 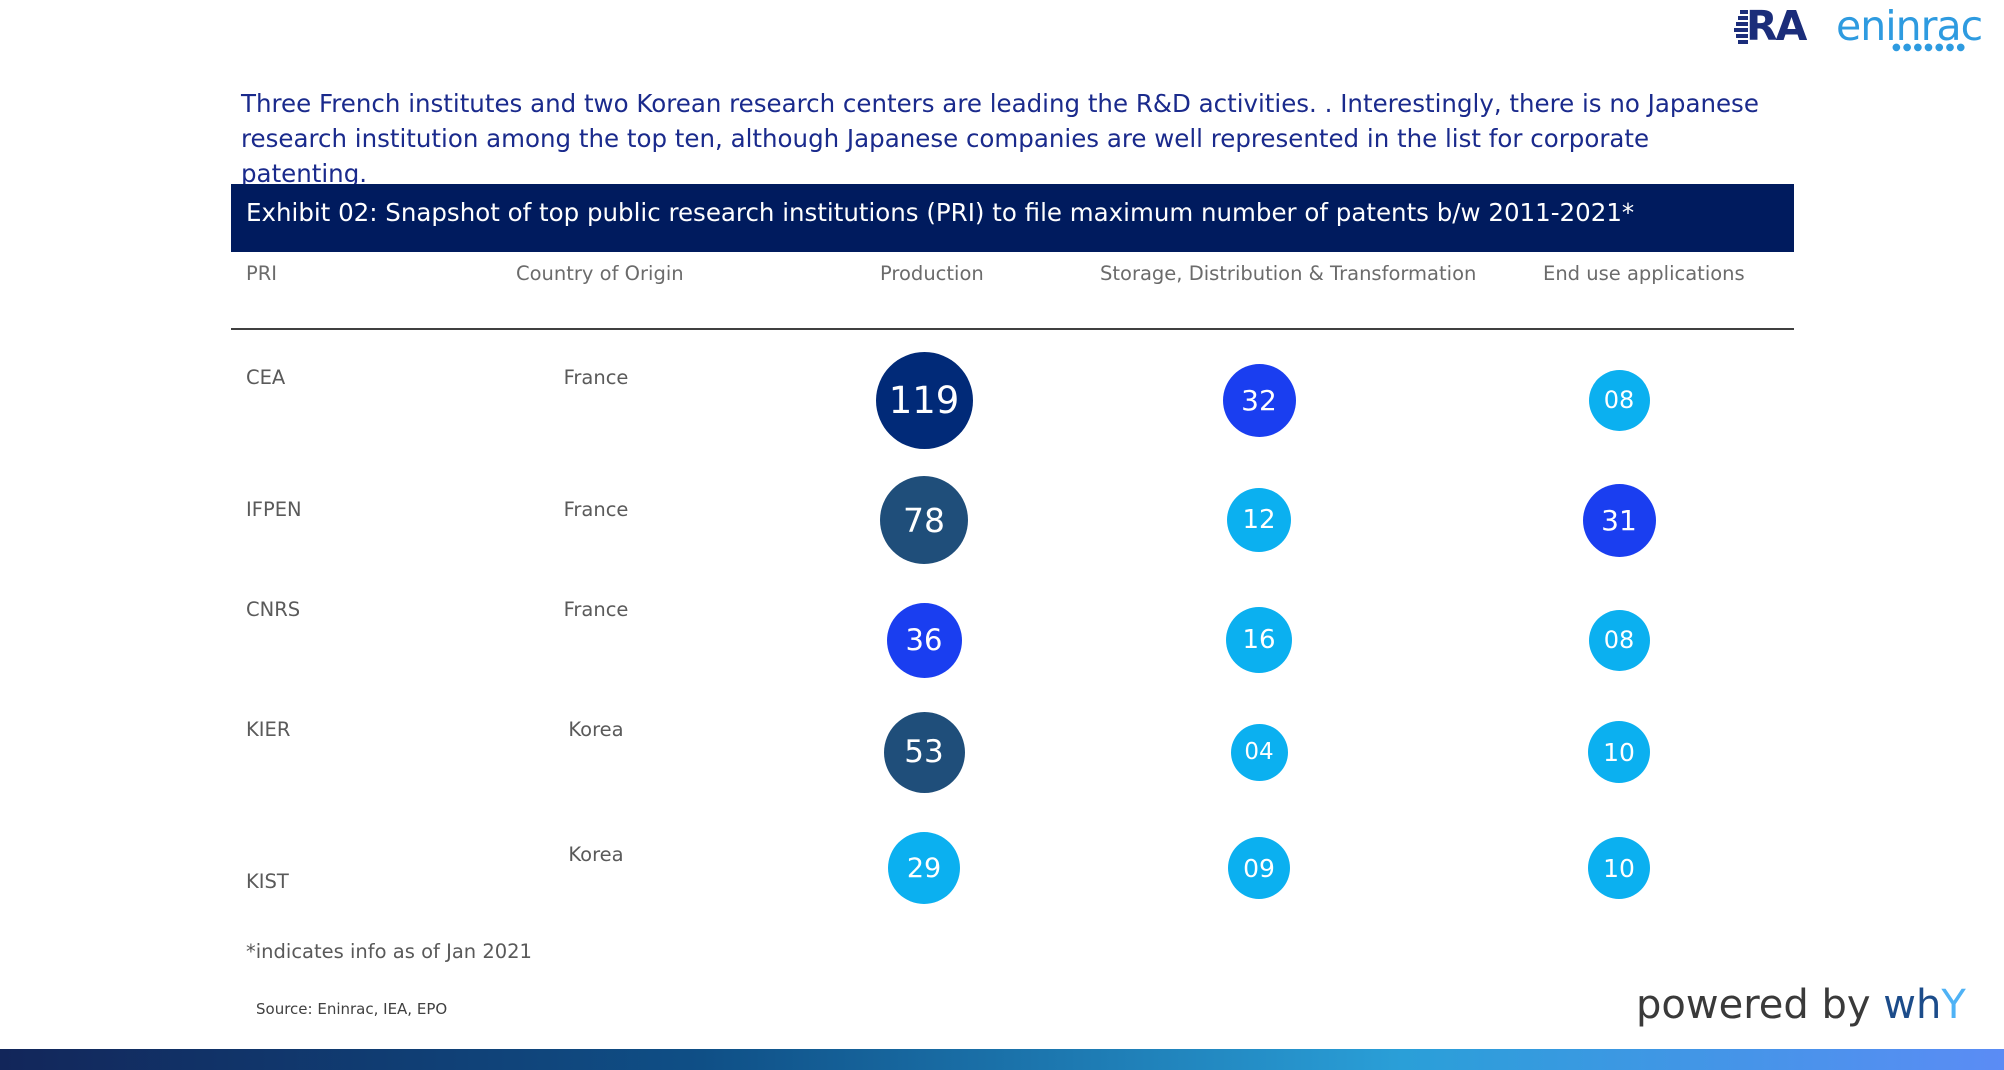 I want to click on row-country-kist: Korea, so click(x=596, y=854).